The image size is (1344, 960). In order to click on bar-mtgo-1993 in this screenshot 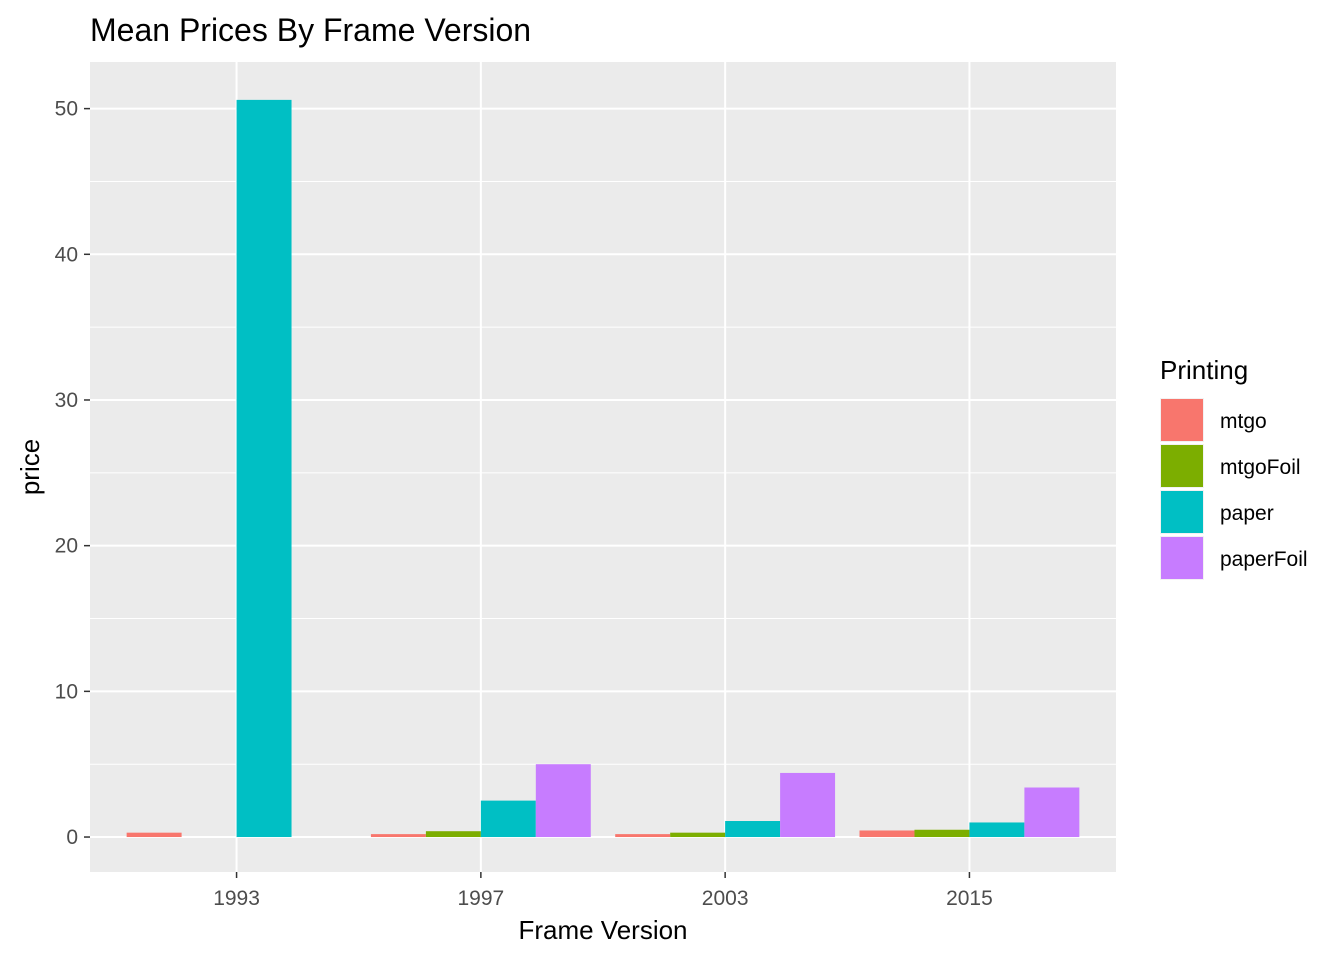, I will do `click(154, 835)`.